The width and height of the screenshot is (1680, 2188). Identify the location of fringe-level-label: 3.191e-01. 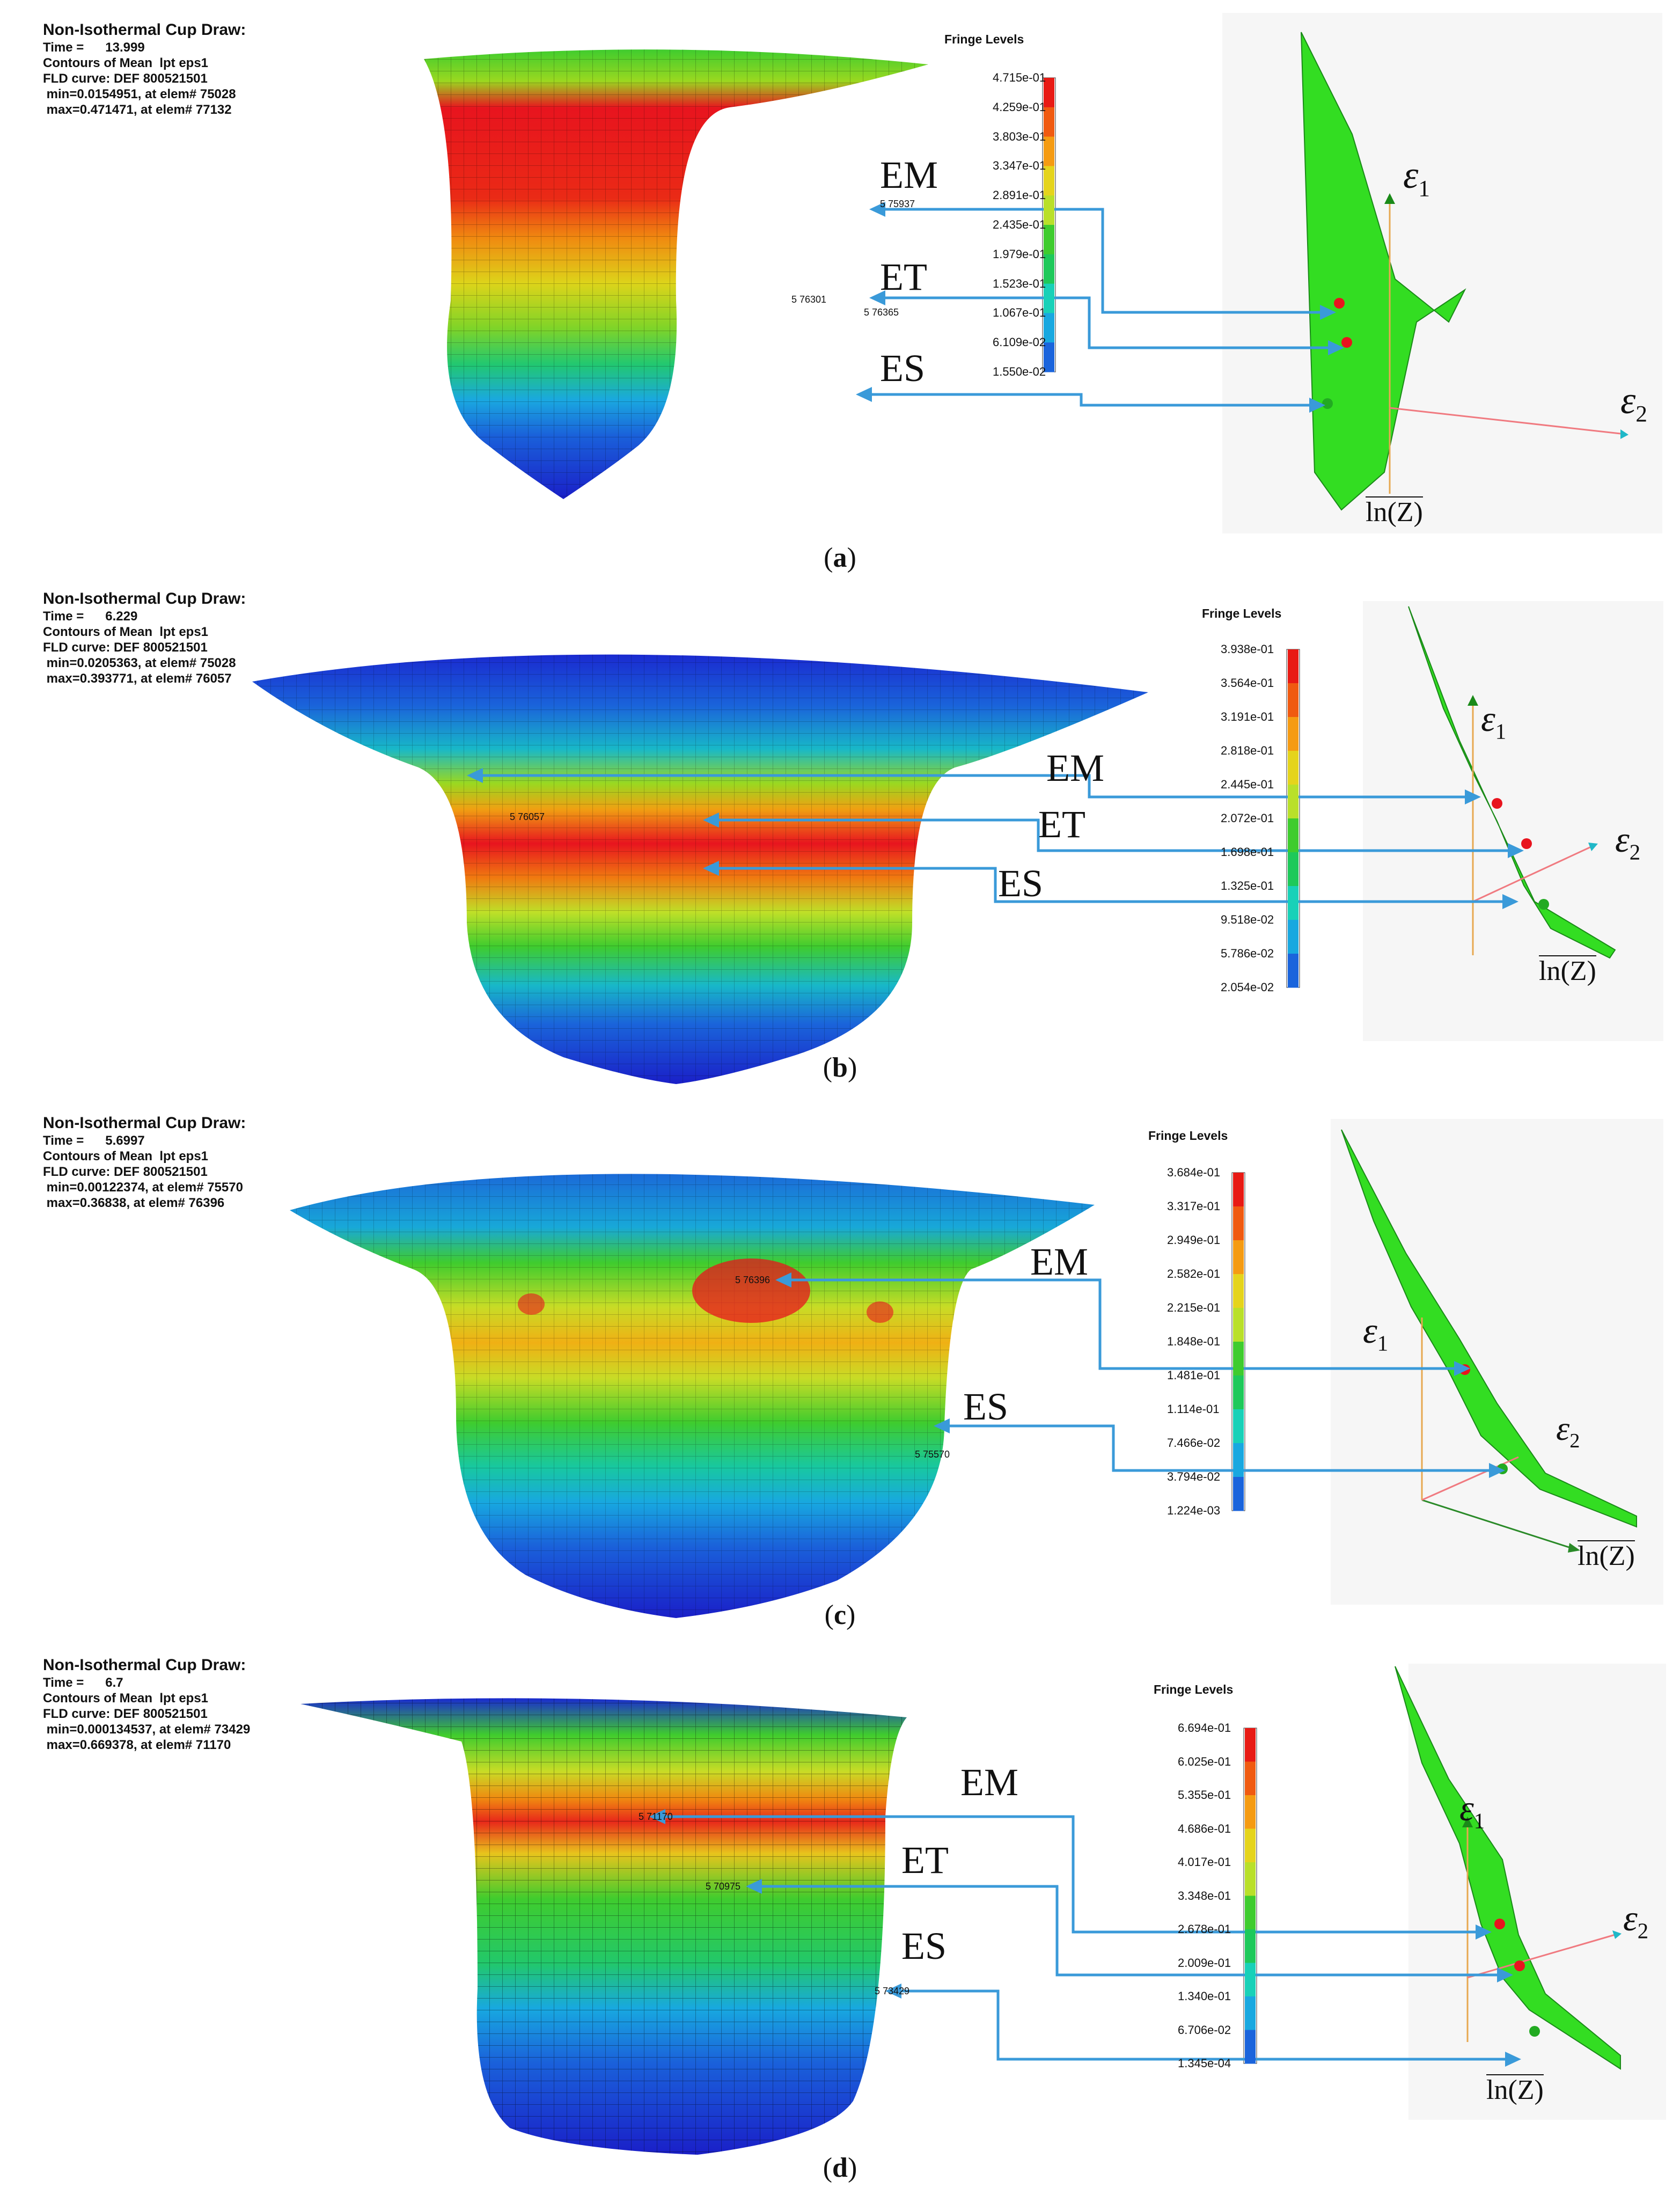
(1247, 716).